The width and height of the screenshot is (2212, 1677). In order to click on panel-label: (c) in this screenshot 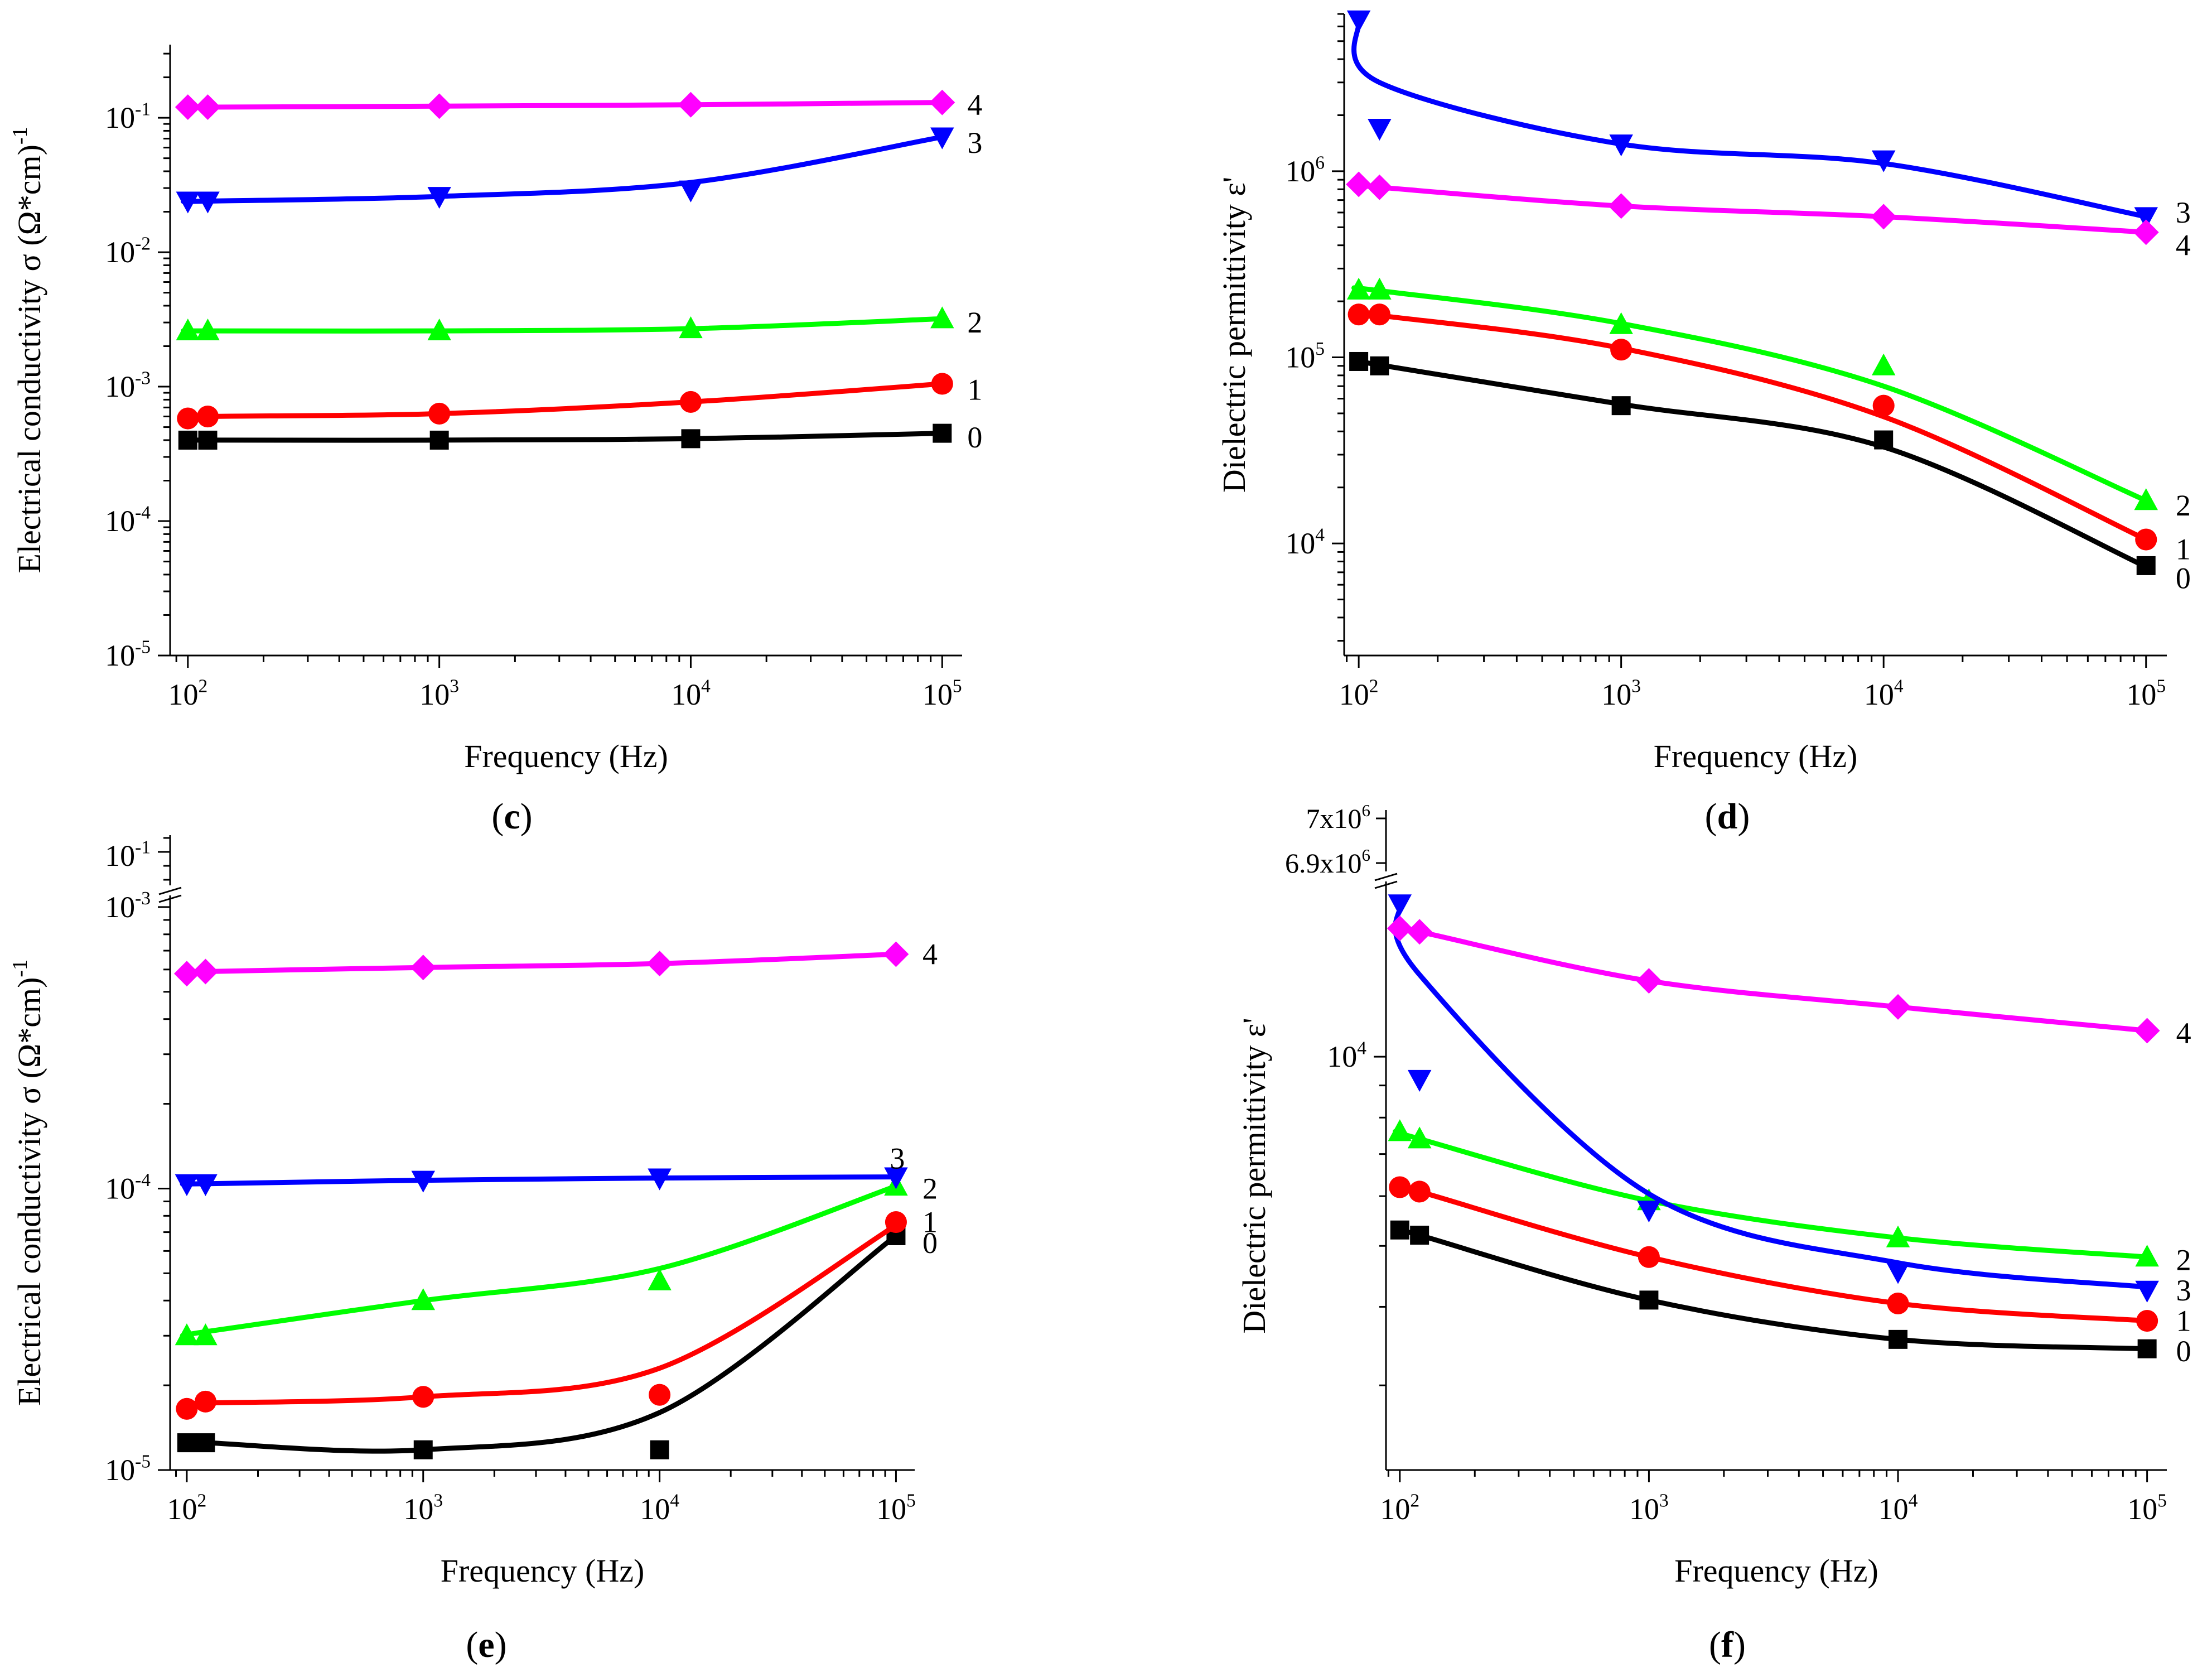, I will do `click(512, 816)`.